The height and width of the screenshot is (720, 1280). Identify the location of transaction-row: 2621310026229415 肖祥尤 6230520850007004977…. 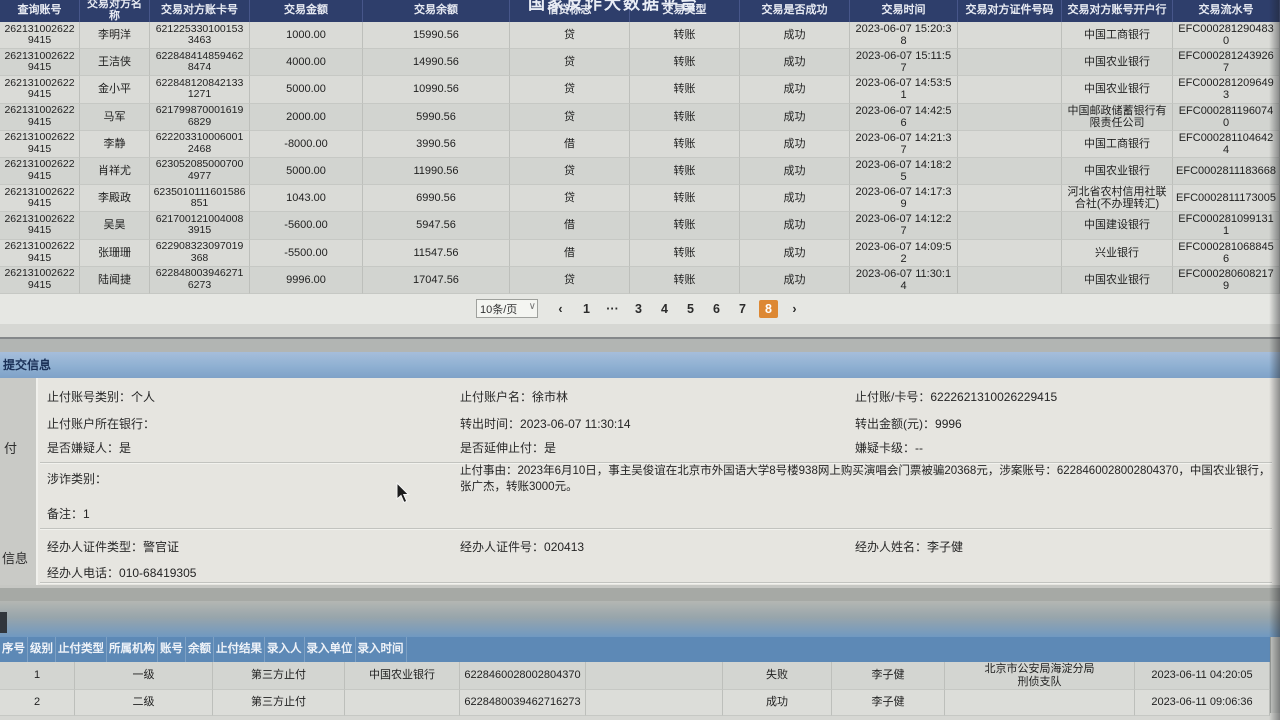
(640, 171).